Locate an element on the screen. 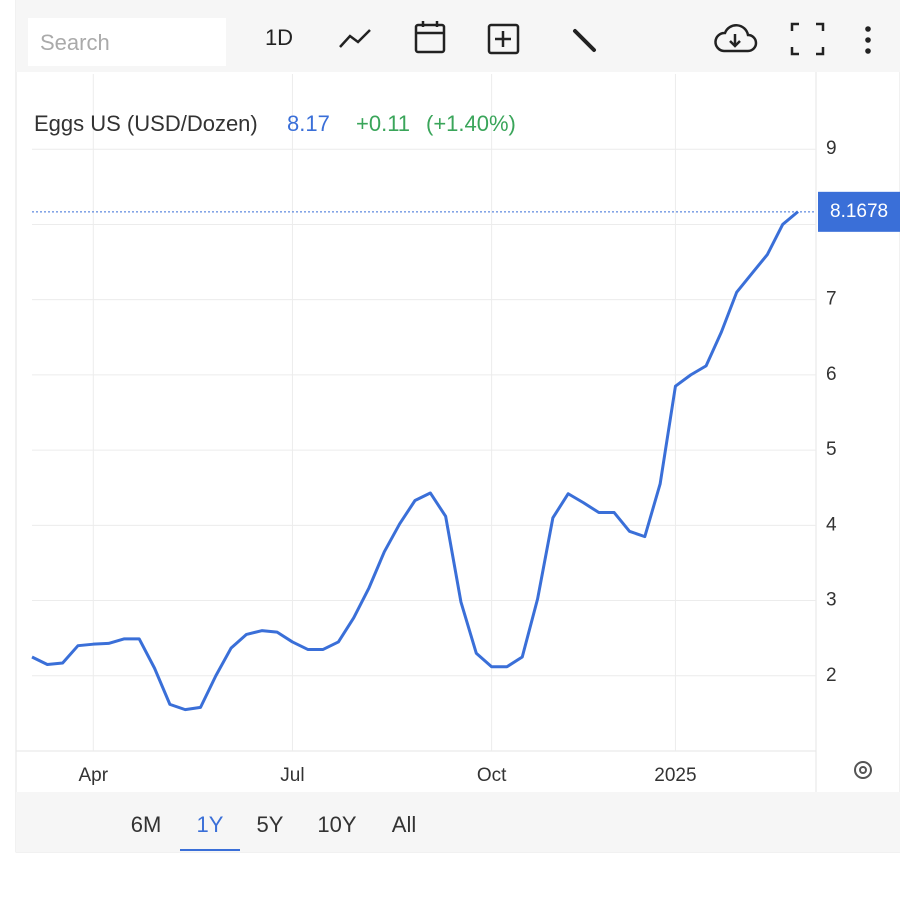 The image size is (900, 899). series-title: Eggs US (USD/Dozen) is located at coordinates (146, 123).